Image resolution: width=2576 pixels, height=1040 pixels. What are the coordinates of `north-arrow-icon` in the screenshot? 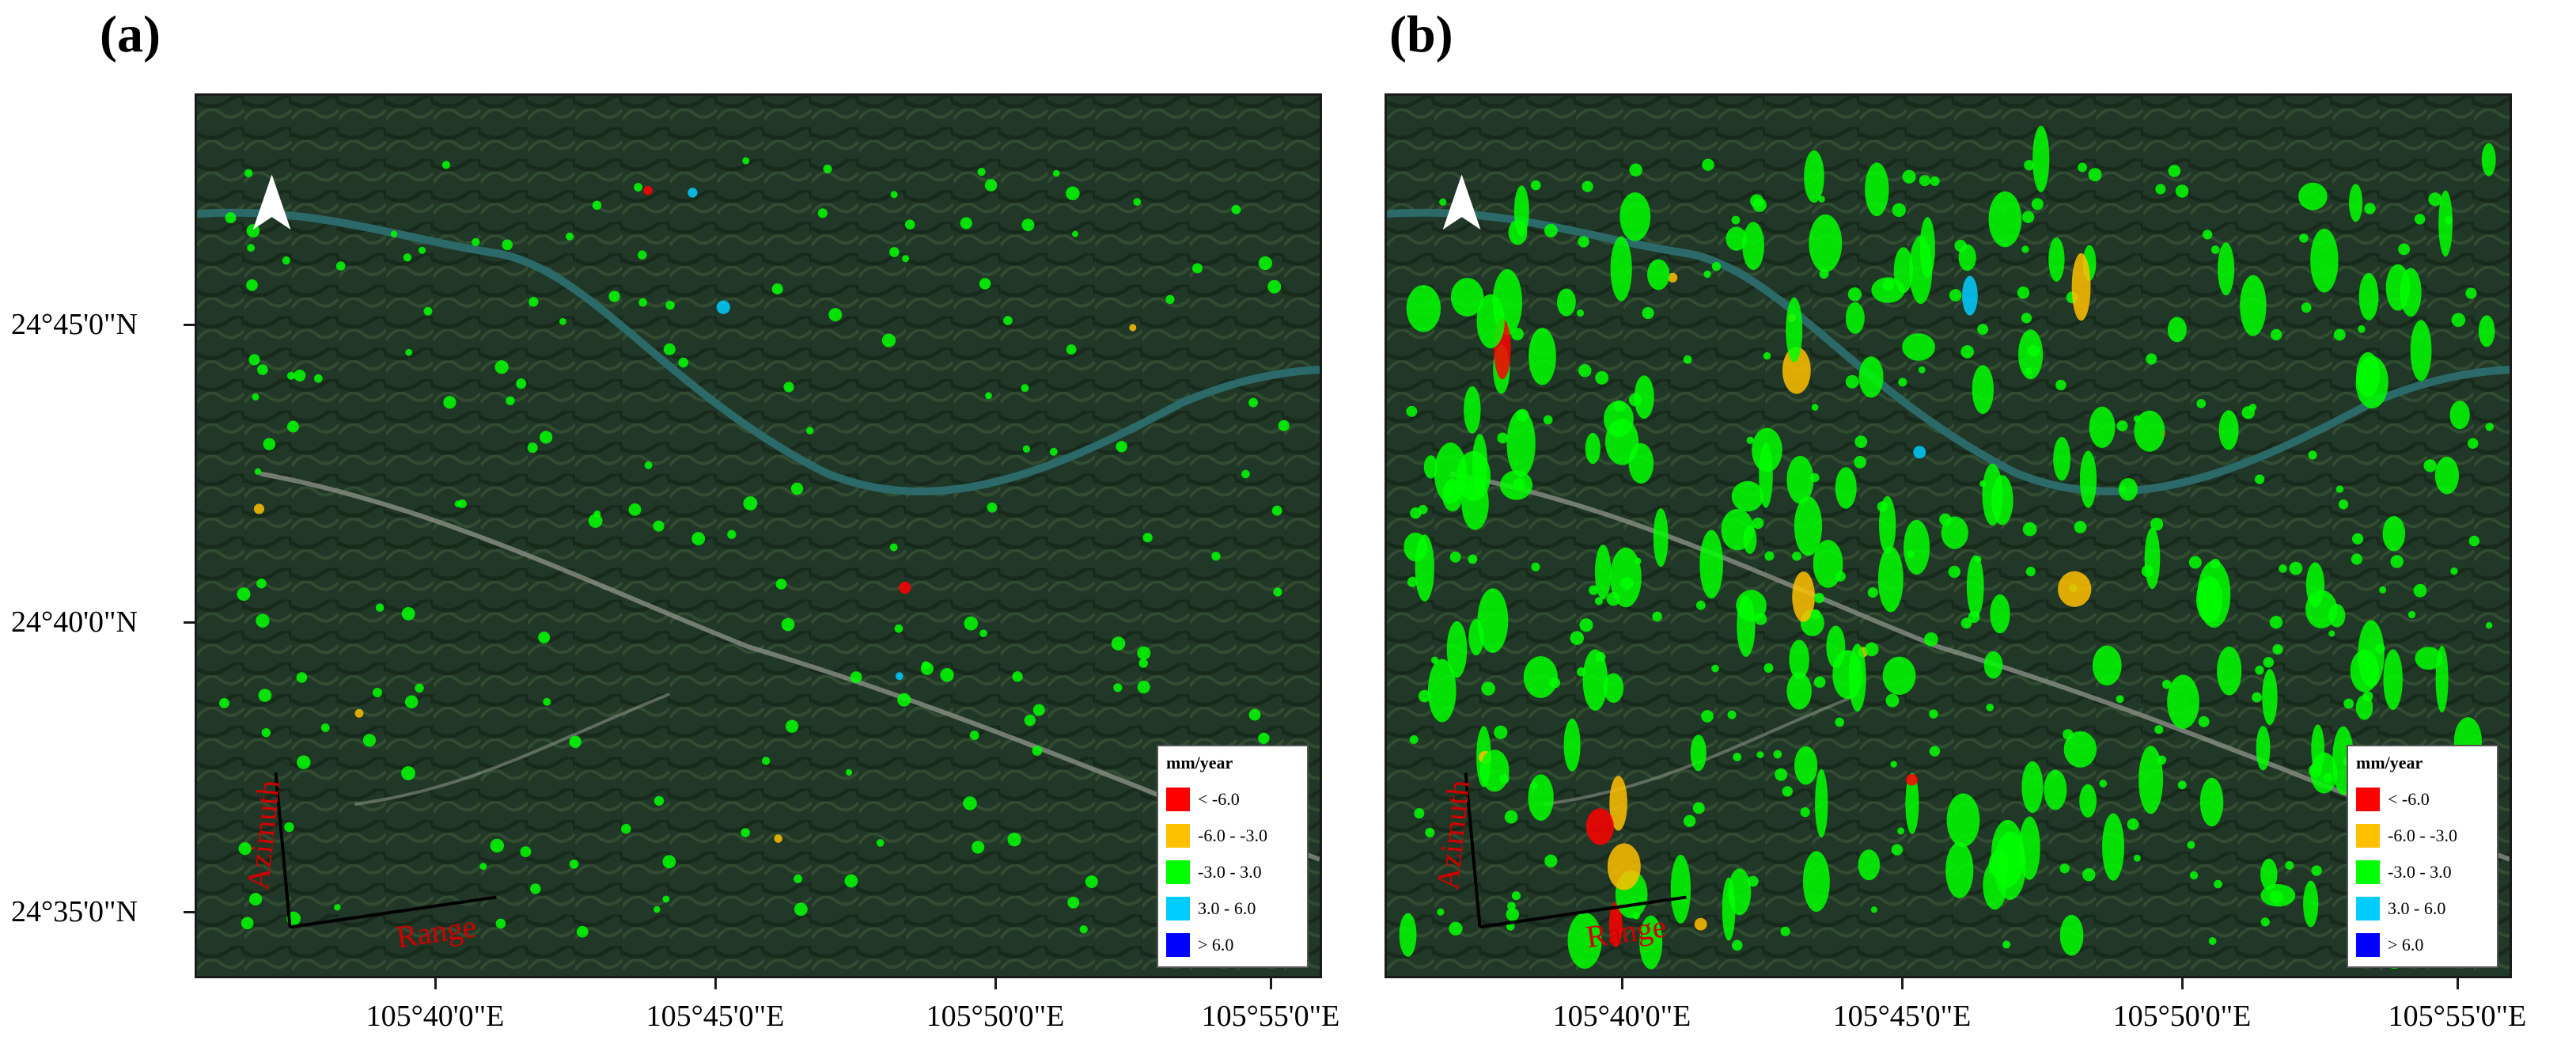 It's located at (271, 202).